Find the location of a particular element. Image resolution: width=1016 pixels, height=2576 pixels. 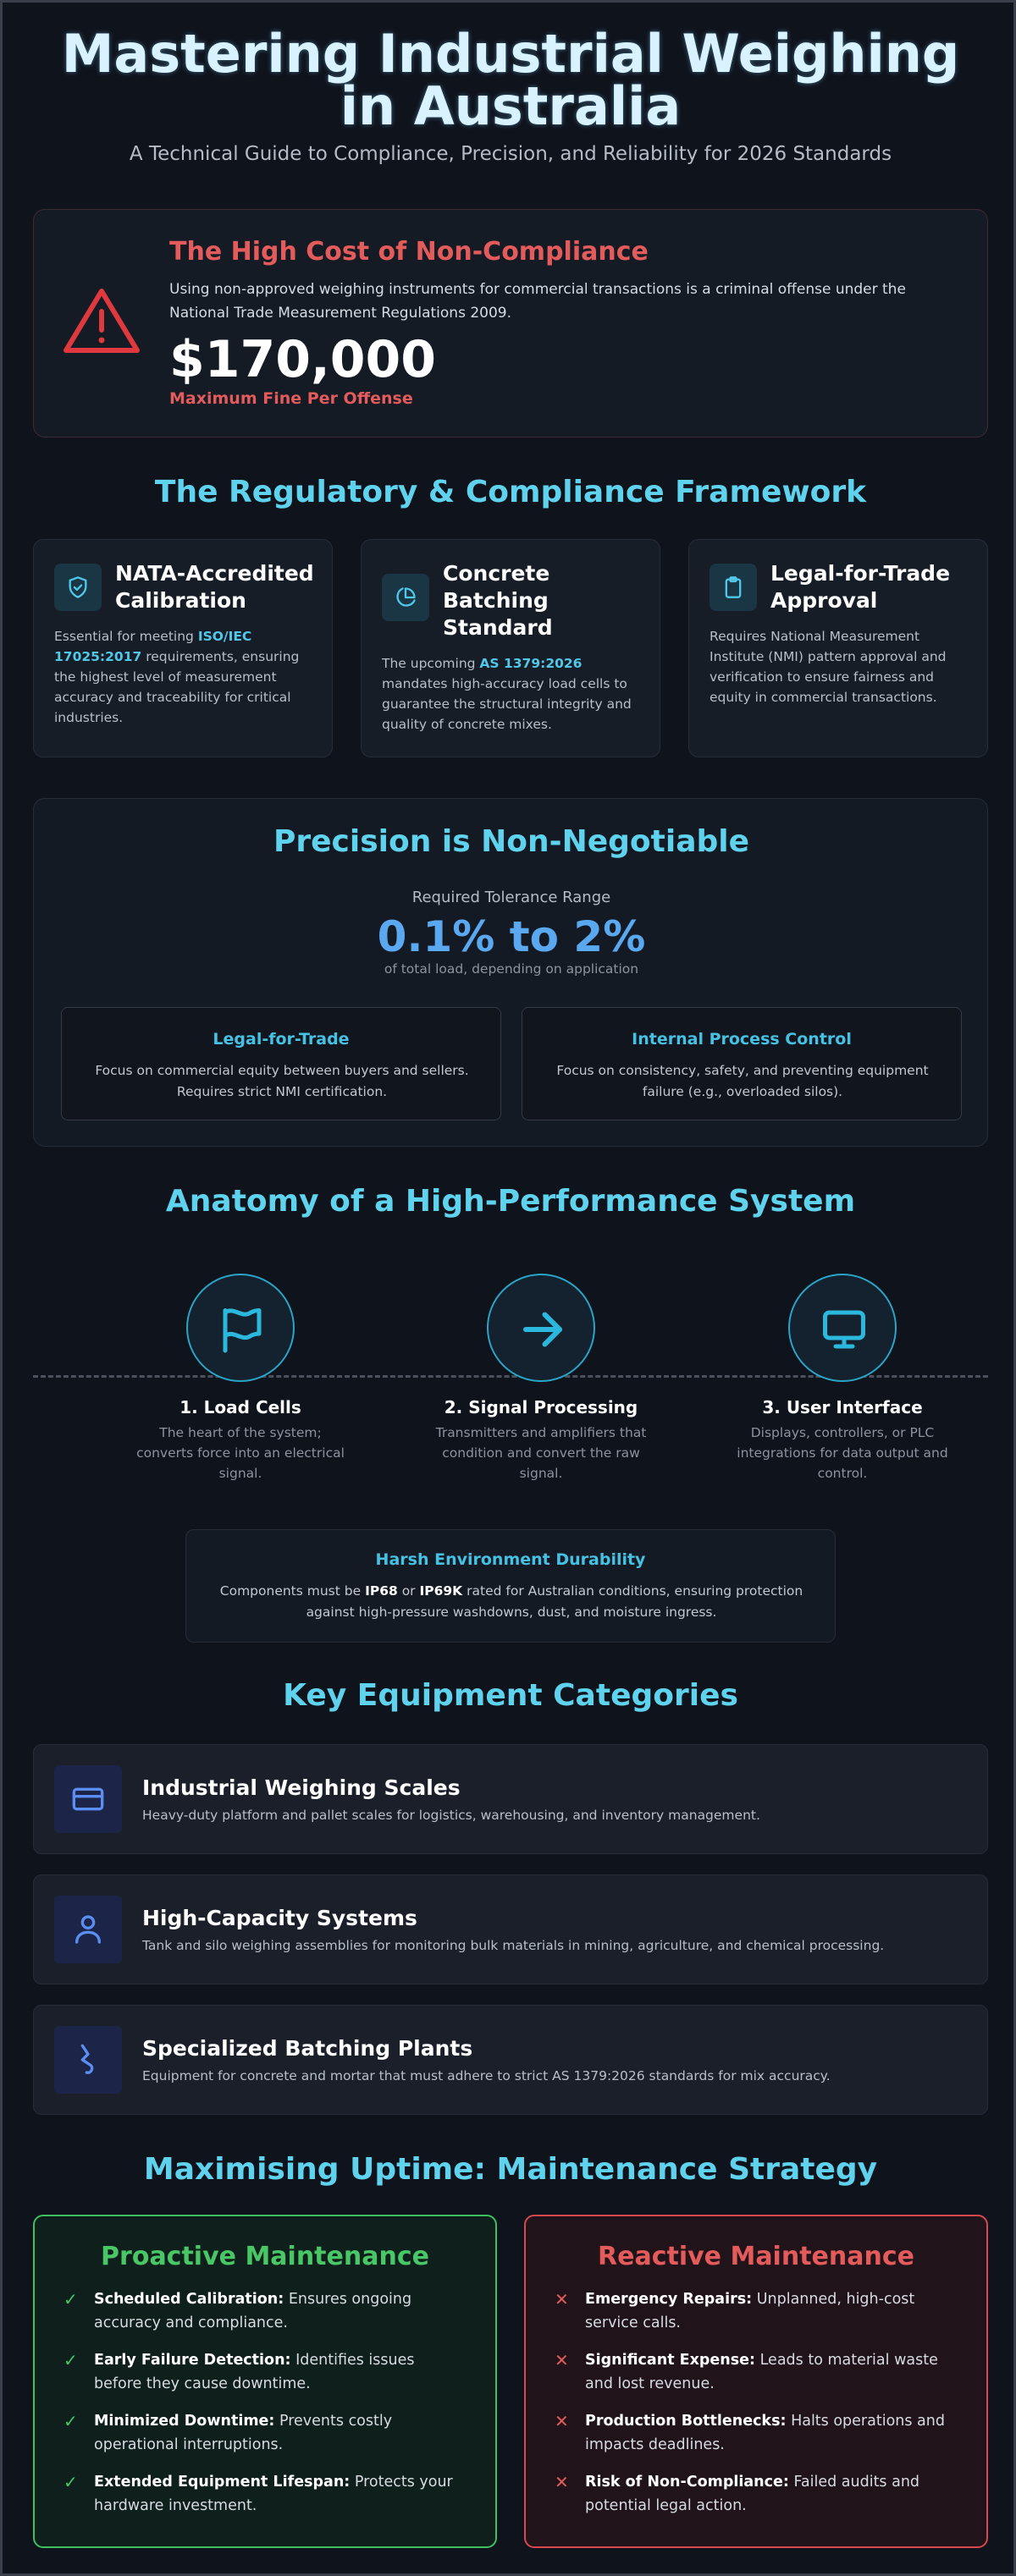

arrow-right-icon is located at coordinates (541, 1328).